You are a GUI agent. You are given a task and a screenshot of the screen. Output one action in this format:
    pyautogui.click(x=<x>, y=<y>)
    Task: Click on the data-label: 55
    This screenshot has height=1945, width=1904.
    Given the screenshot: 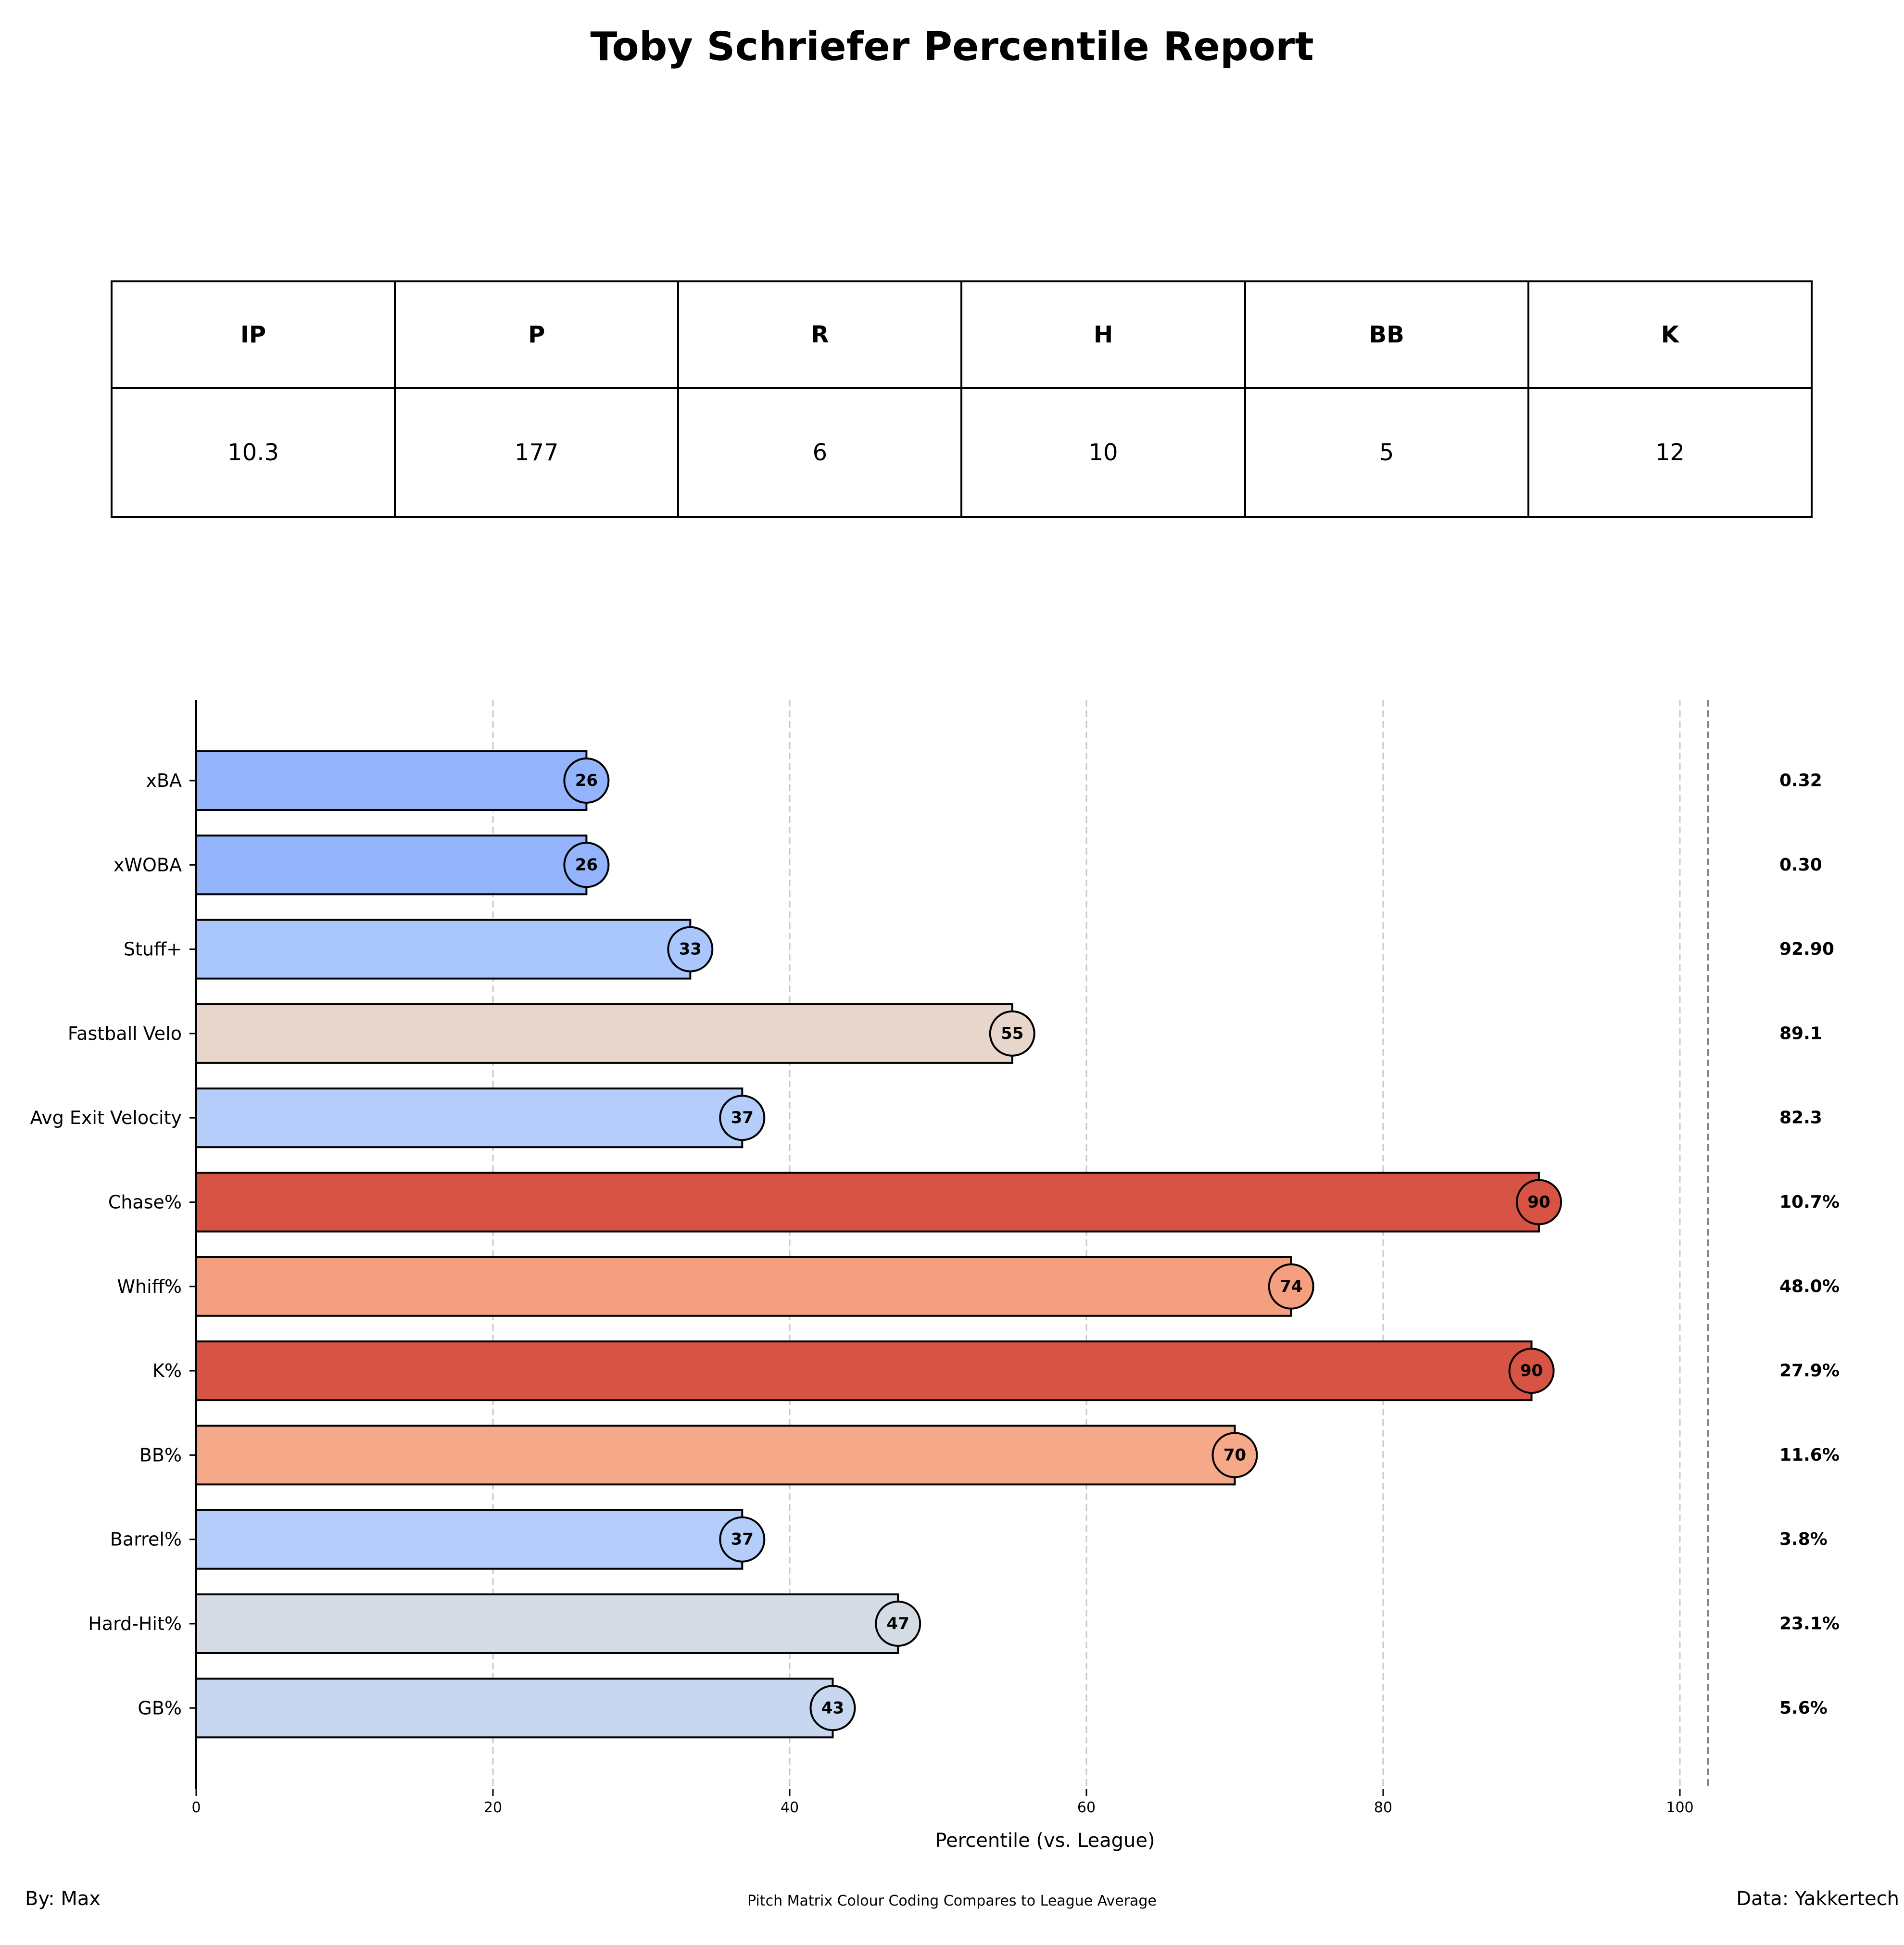 What is the action you would take?
    pyautogui.click(x=1012, y=1033)
    